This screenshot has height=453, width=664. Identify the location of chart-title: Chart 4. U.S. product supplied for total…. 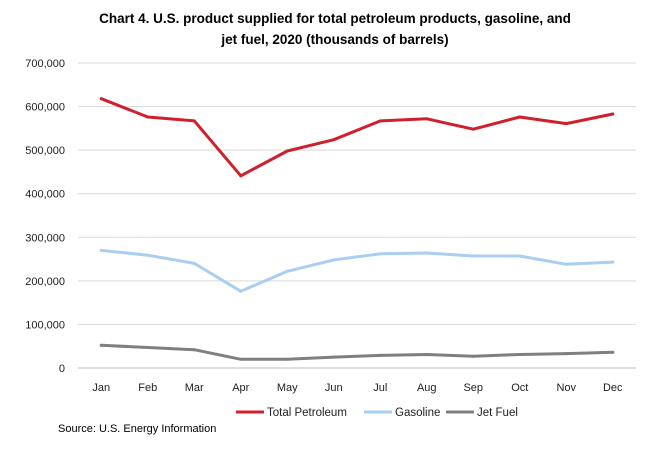
(335, 29).